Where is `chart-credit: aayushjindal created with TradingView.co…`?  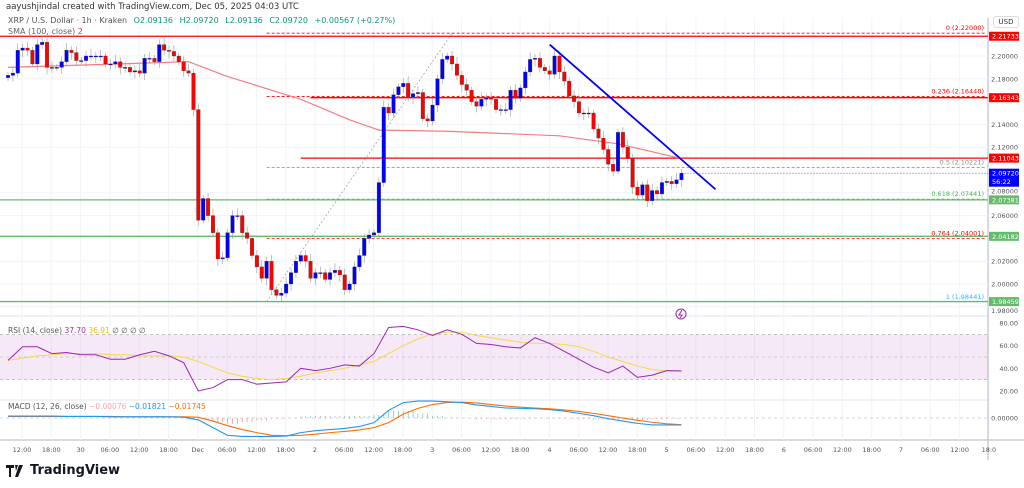
chart-credit: aayushjindal created with TradingView.co… is located at coordinates (152, 7).